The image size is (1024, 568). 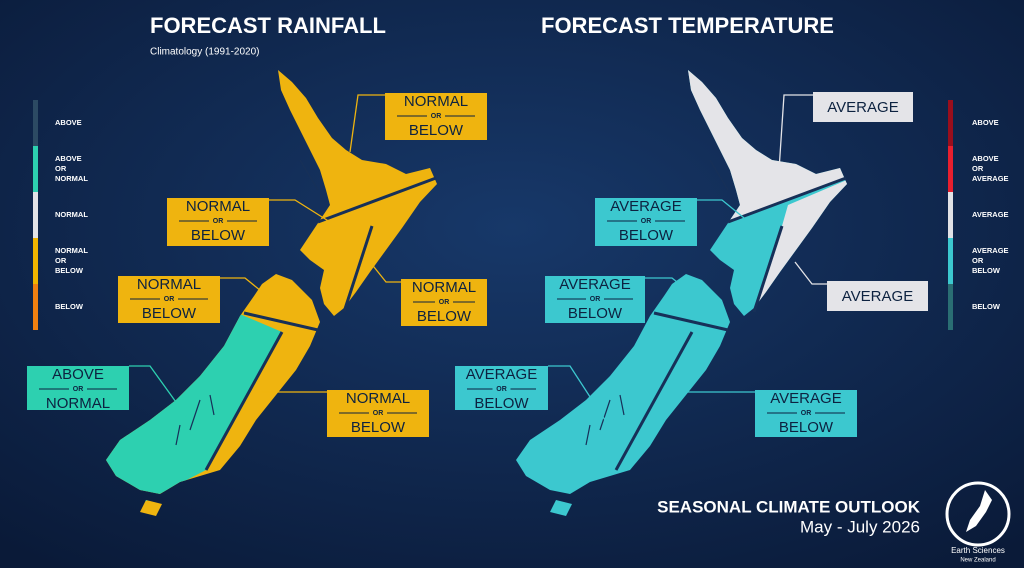 I want to click on logo-country: New Zealand, so click(x=977, y=561).